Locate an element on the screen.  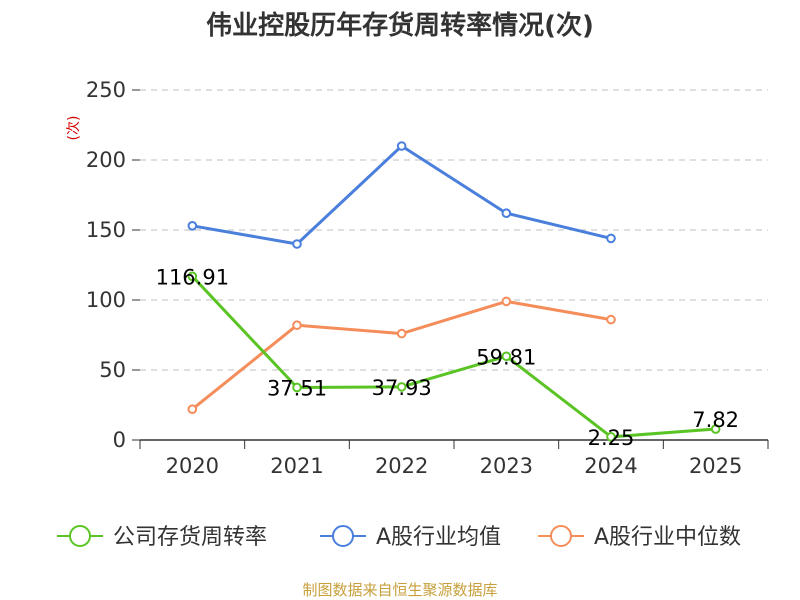
data-label: 37.51 is located at coordinates (297, 388).